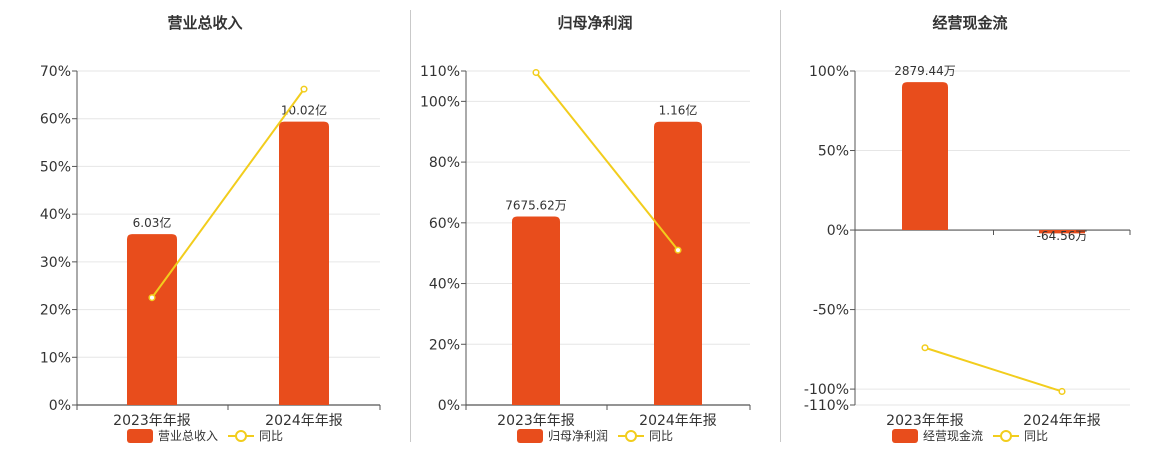  What do you see at coordinates (678, 110) in the screenshot?
I see `bar-data-label: 1.16亿` at bounding box center [678, 110].